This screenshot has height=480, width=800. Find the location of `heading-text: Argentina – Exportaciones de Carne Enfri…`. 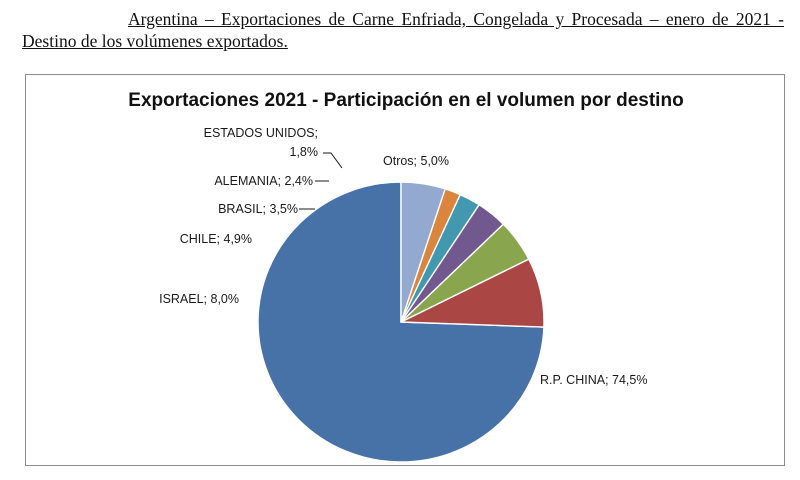

heading-text: Argentina – Exportaciones de Carne Enfri… is located at coordinates (403, 30).